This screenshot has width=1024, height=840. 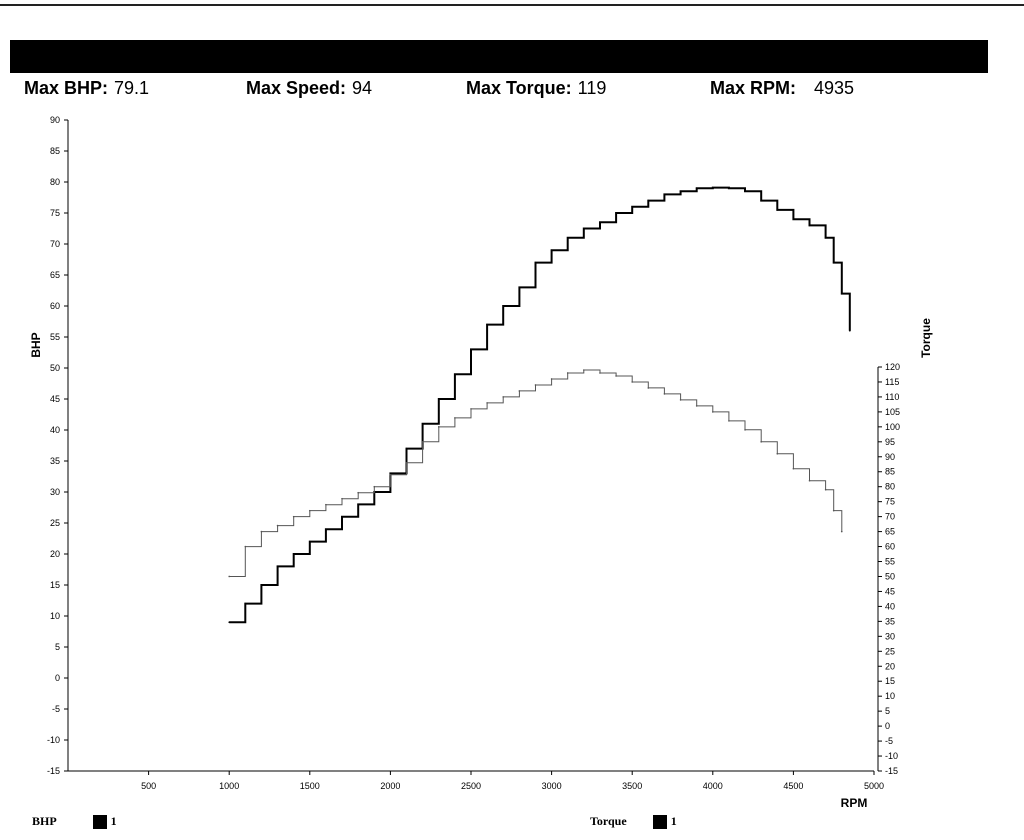 I want to click on y2-tick-label: 95, so click(x=890, y=442).